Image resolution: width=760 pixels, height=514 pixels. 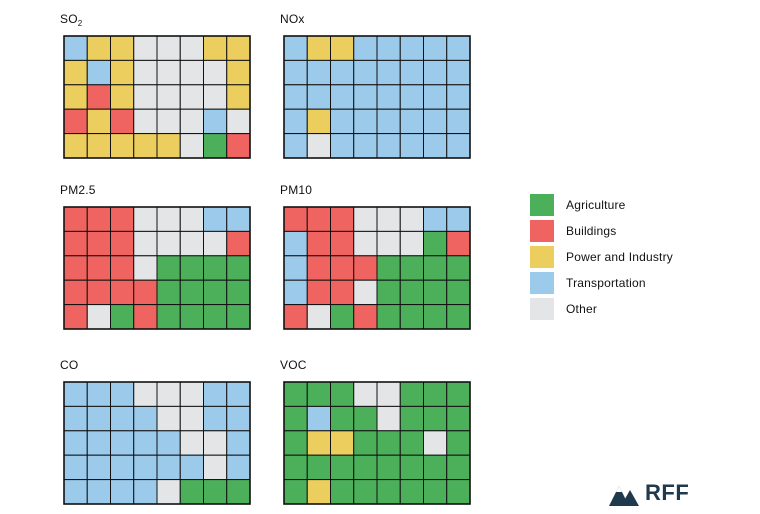 I want to click on panel-title: CO, so click(x=69, y=365).